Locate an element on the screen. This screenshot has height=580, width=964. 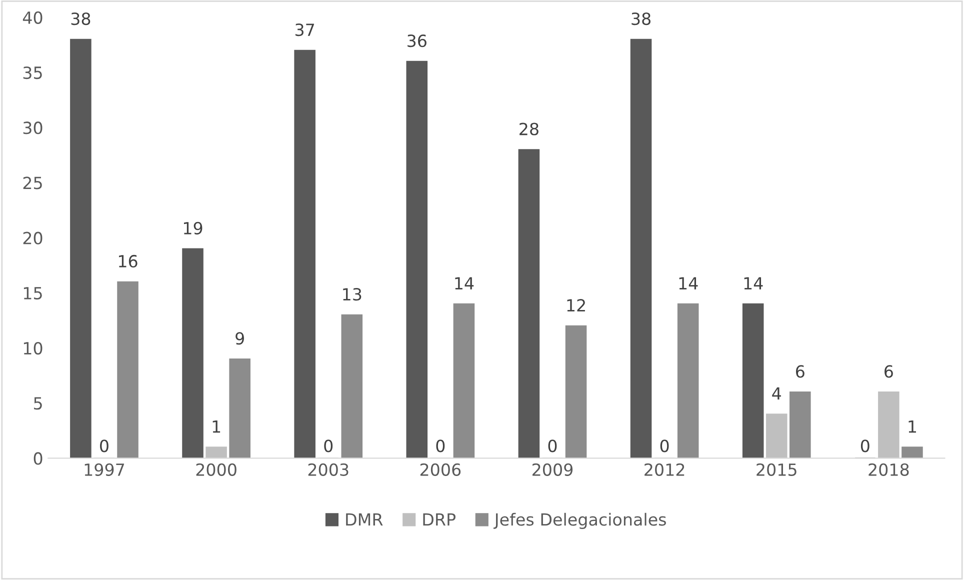
x-tick-label: 2009 is located at coordinates (552, 469).